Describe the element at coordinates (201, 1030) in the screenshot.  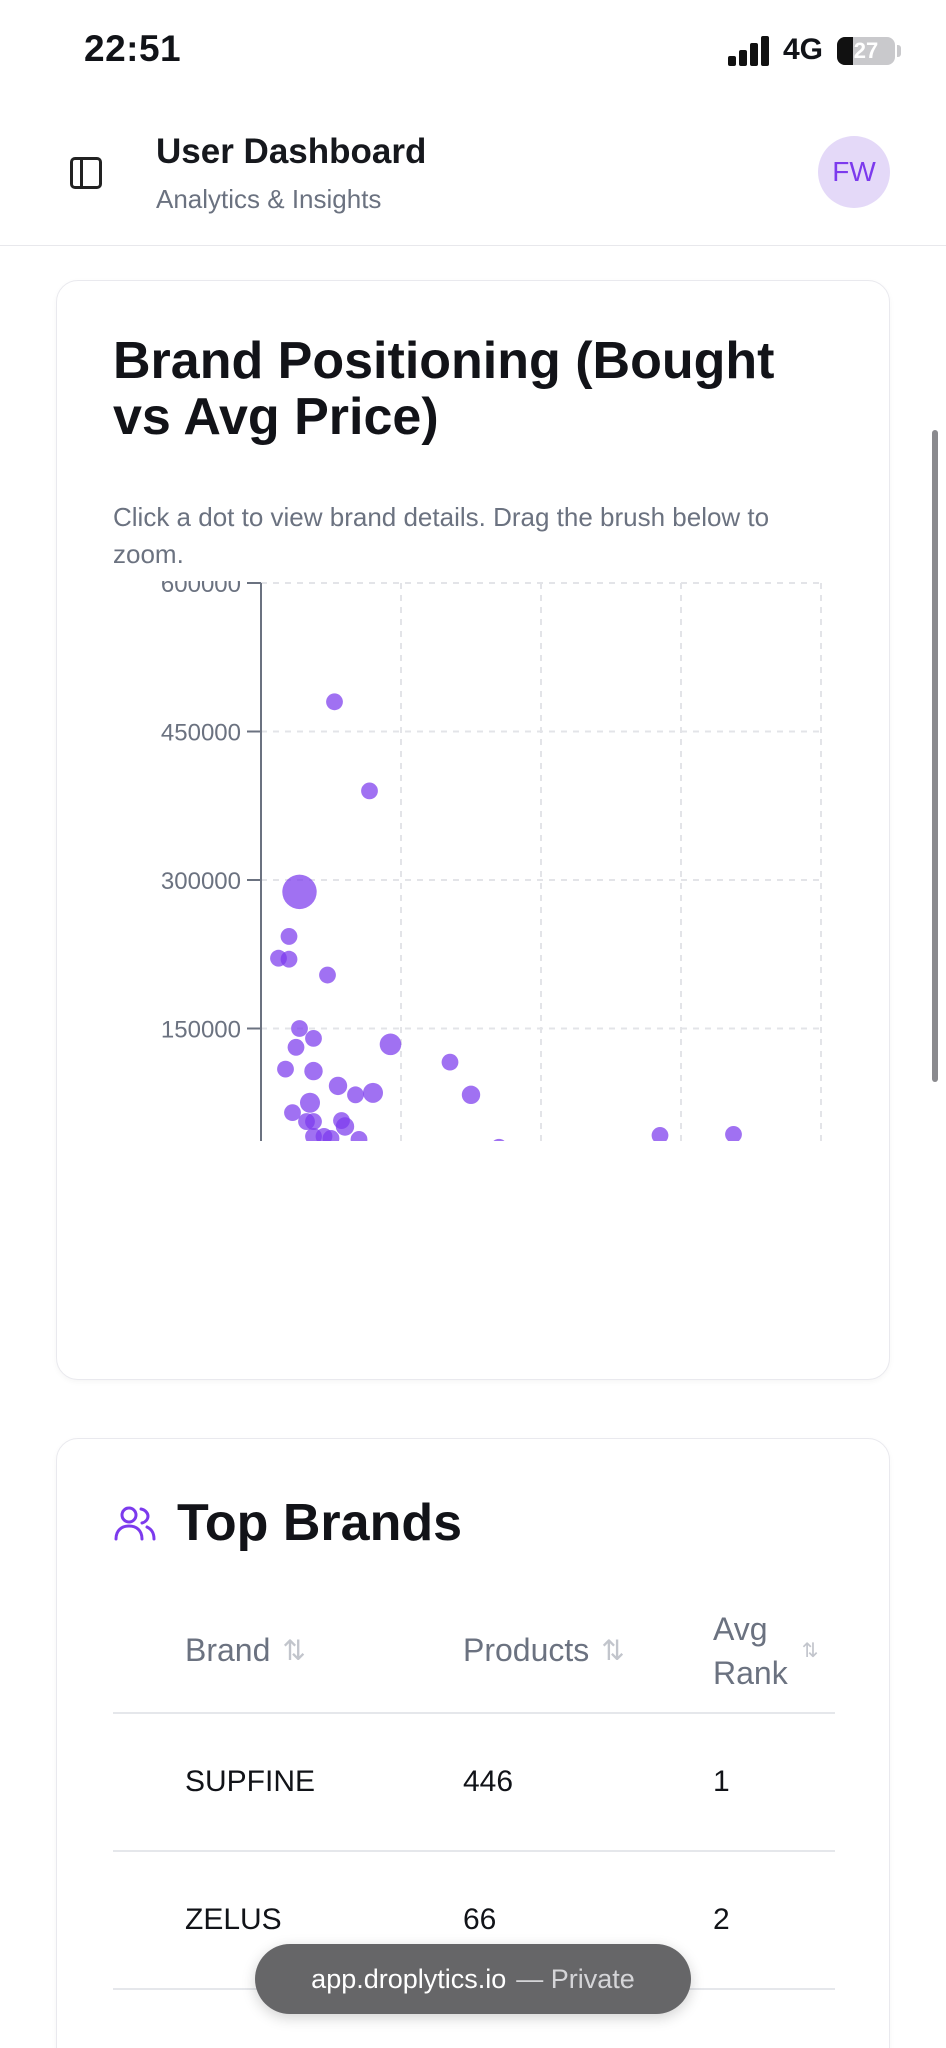
I see `y-tick-label: 150000` at that location.